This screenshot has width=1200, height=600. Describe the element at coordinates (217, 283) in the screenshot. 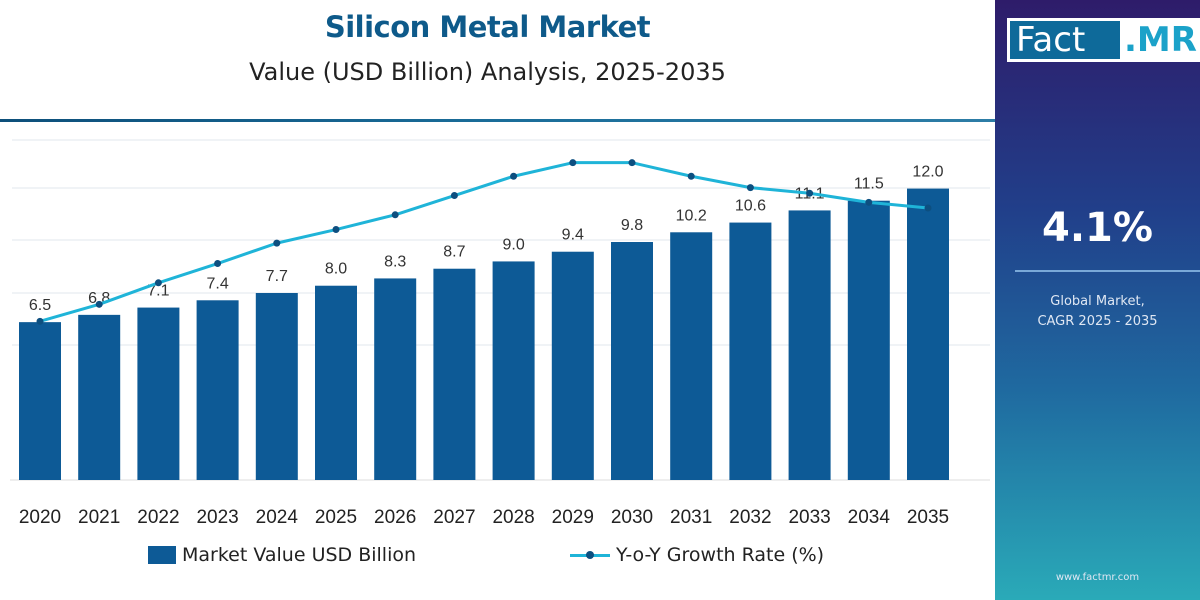

I see `bar-label-2023: 7.4` at that location.